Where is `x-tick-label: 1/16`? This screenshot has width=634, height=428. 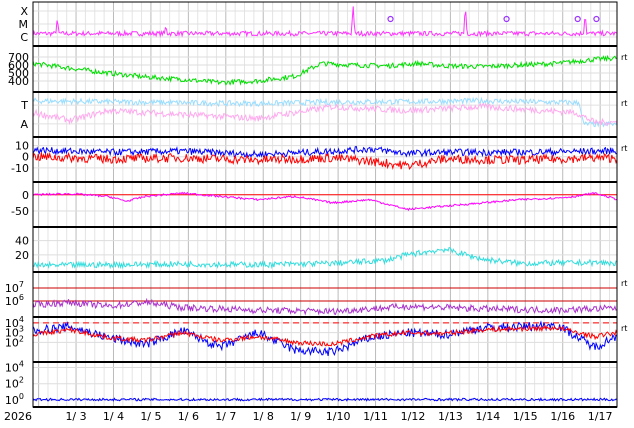
x-tick-label: 1/16 is located at coordinates (562, 416).